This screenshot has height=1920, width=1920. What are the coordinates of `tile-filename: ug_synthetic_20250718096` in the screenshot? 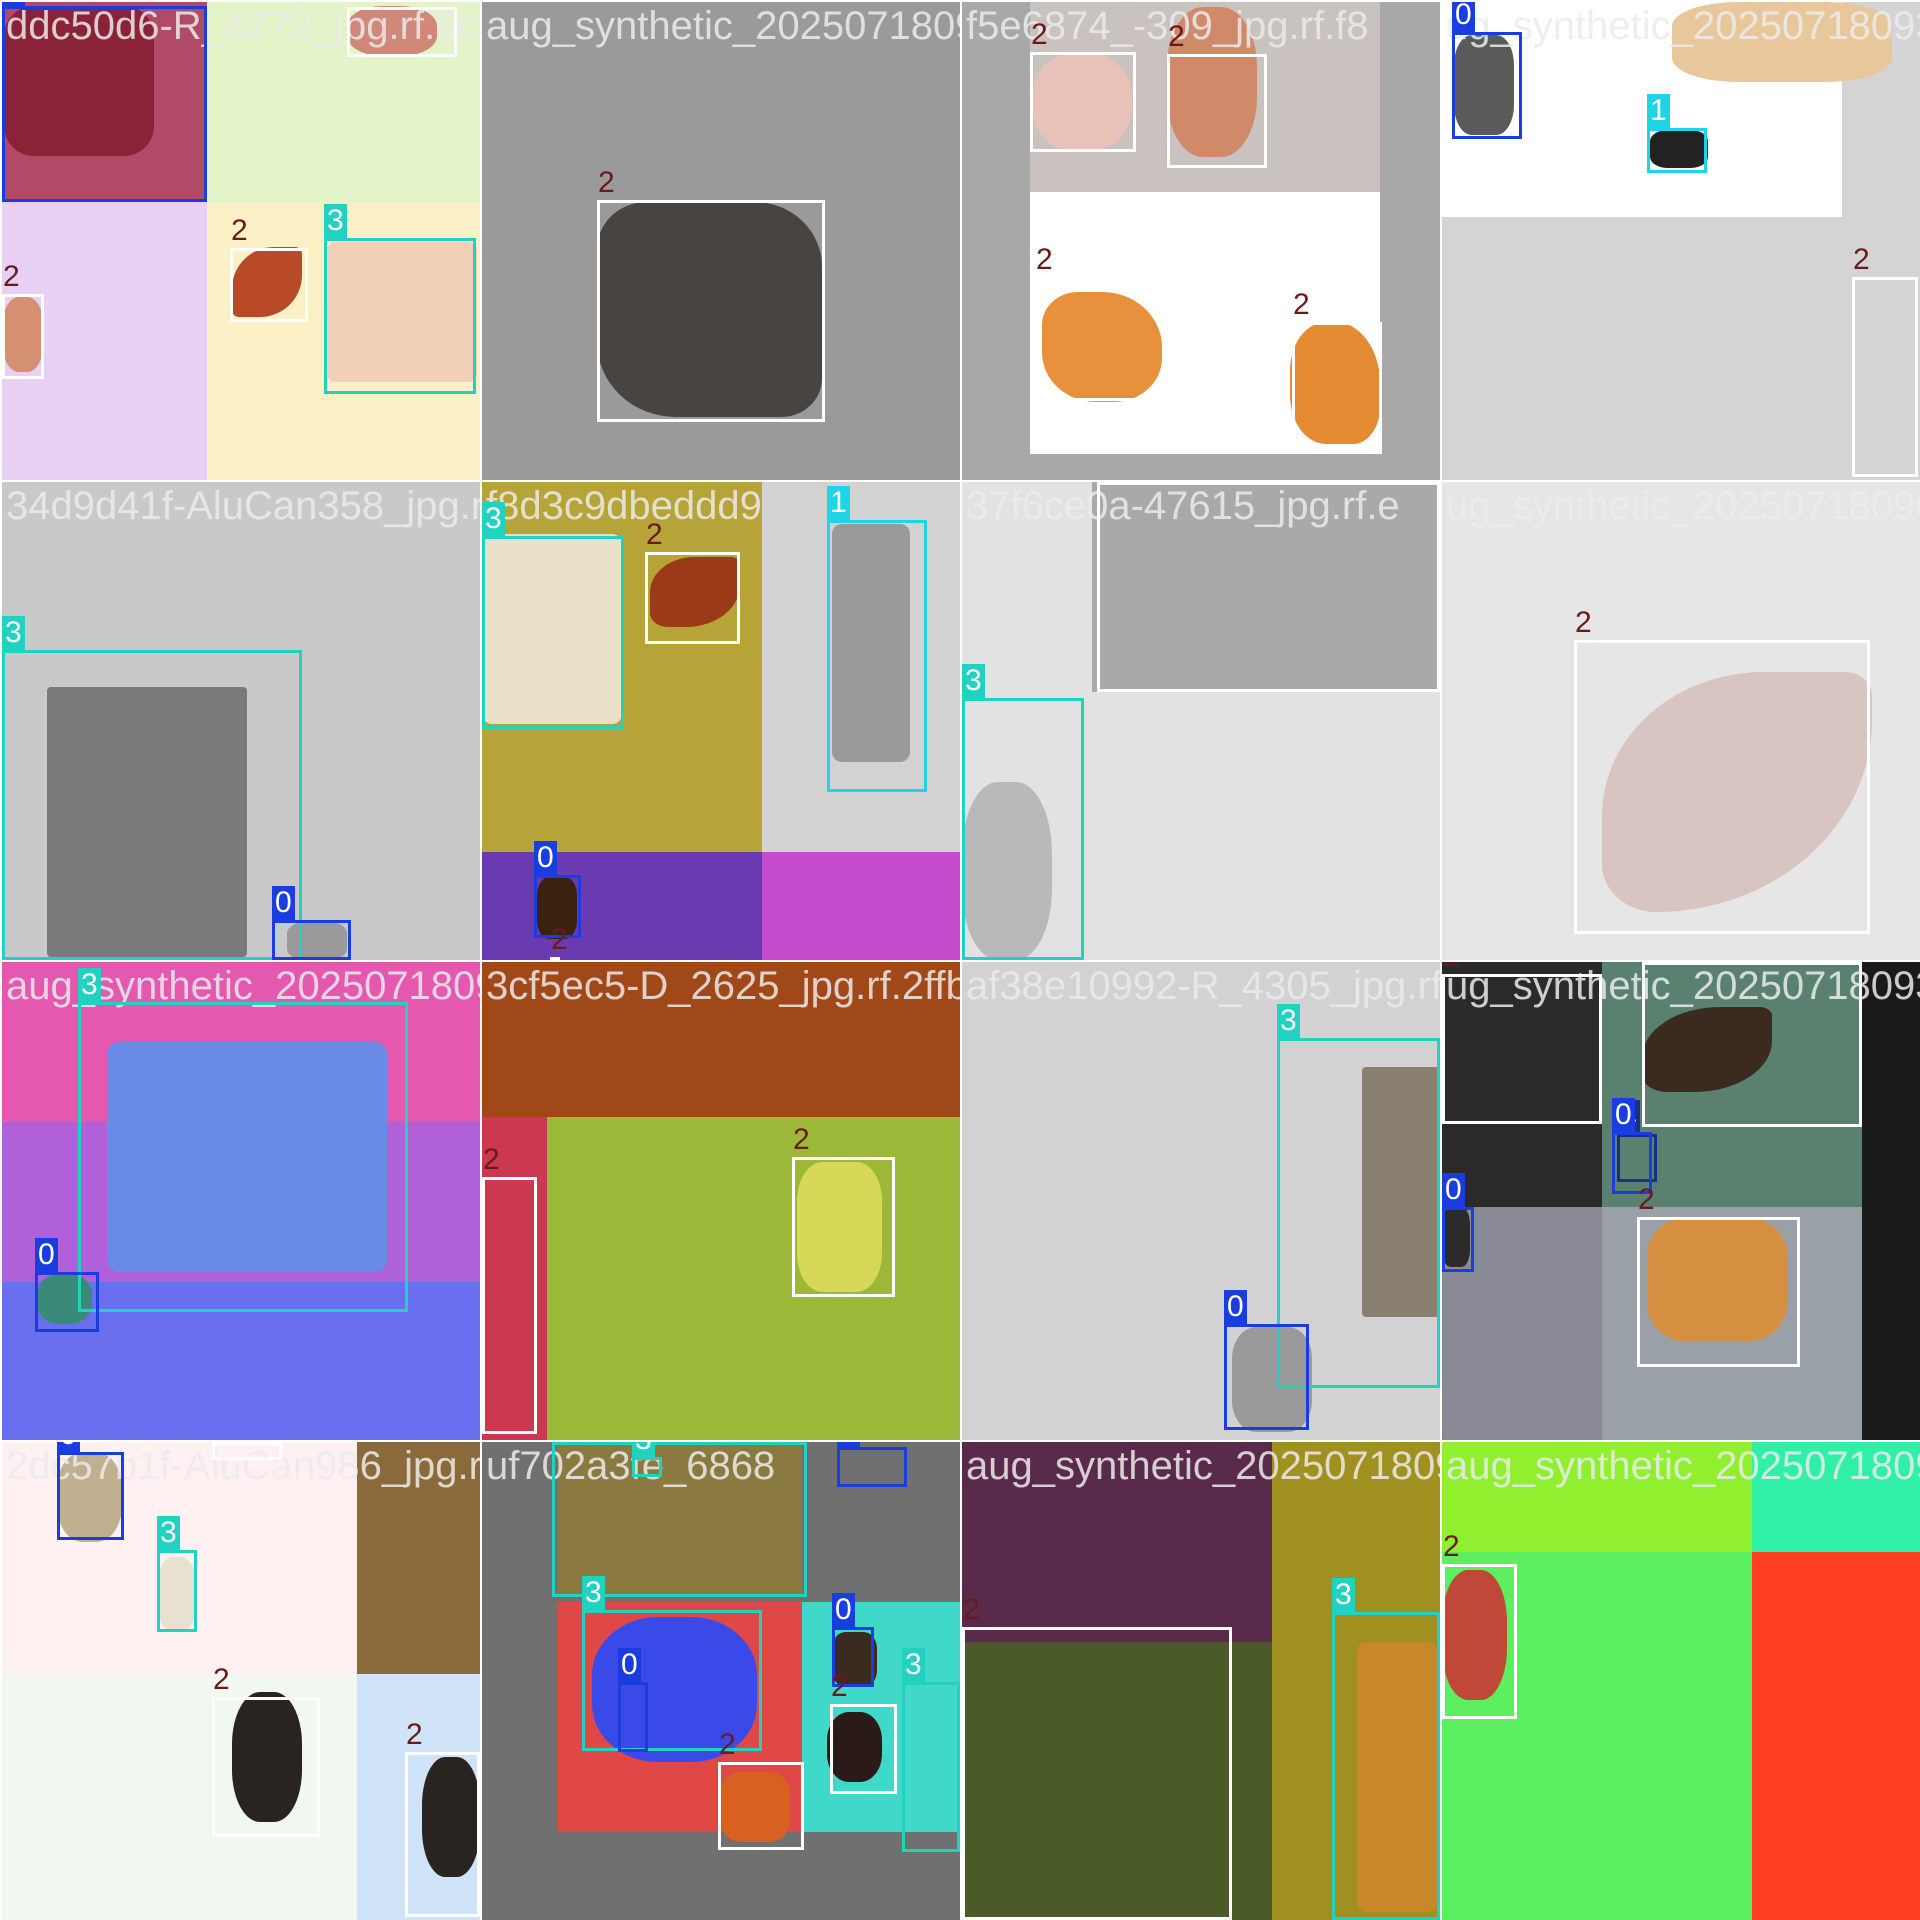 It's located at (1683, 506).